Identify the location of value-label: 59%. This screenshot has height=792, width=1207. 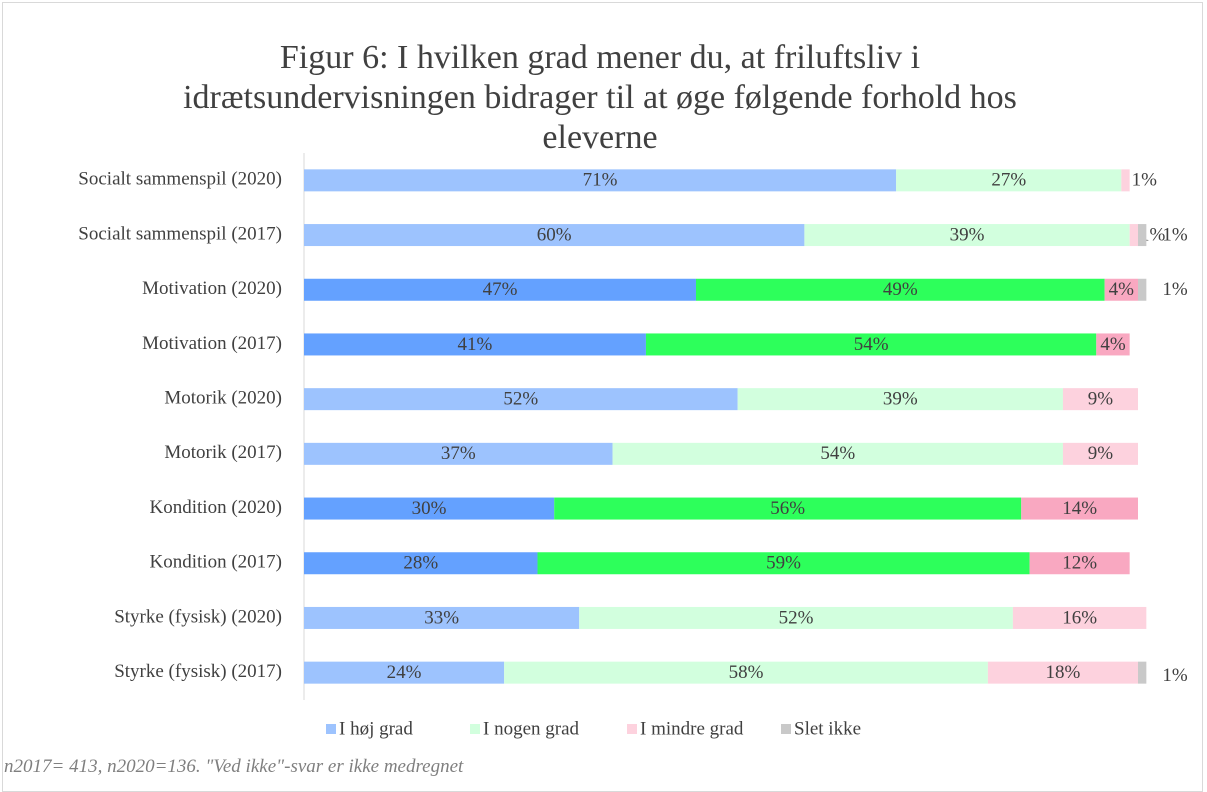
(783, 563).